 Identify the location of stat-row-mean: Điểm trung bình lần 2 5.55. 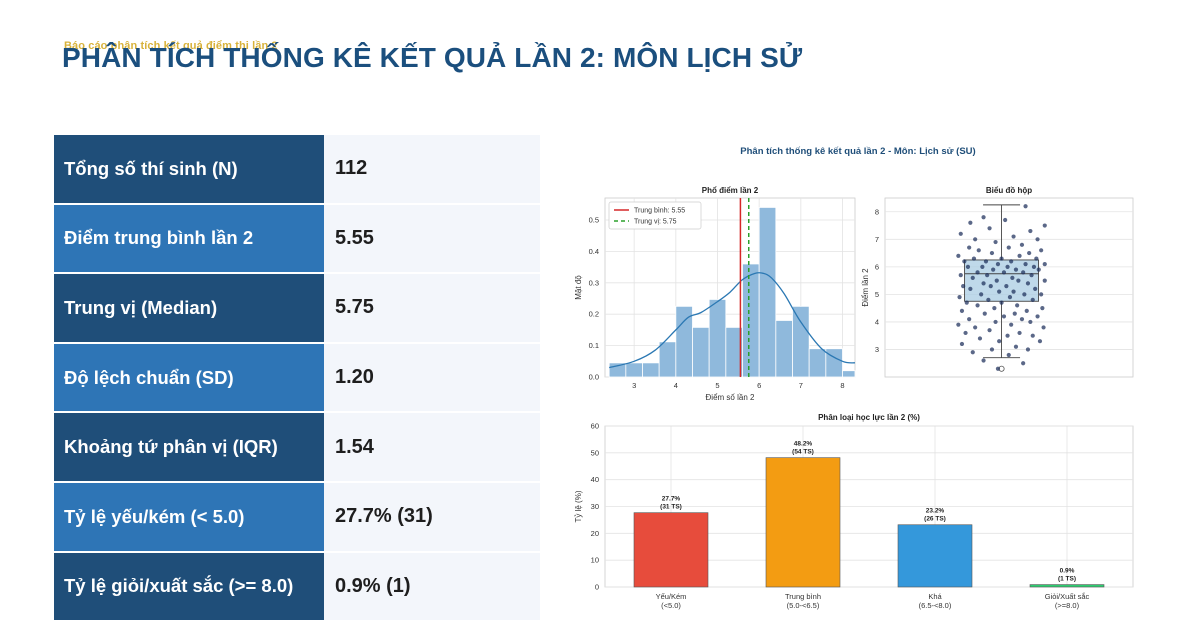
(297, 239).